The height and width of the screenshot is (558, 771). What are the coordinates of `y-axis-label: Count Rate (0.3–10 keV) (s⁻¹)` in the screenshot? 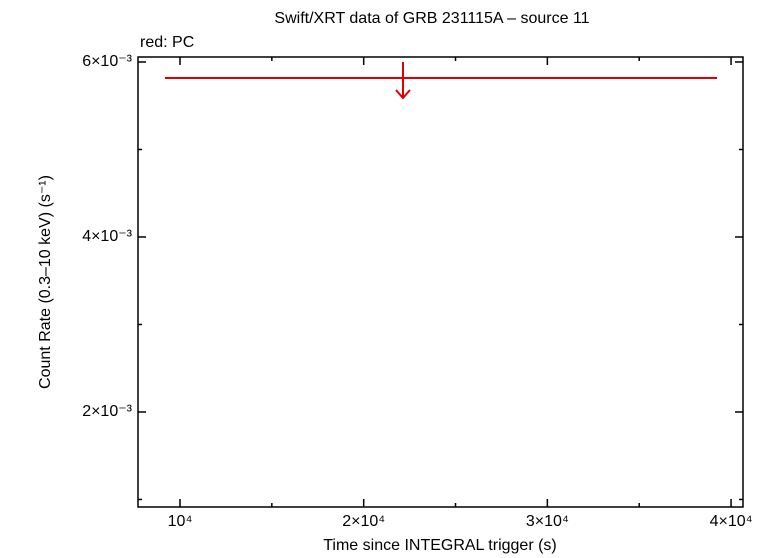 It's located at (45, 282).